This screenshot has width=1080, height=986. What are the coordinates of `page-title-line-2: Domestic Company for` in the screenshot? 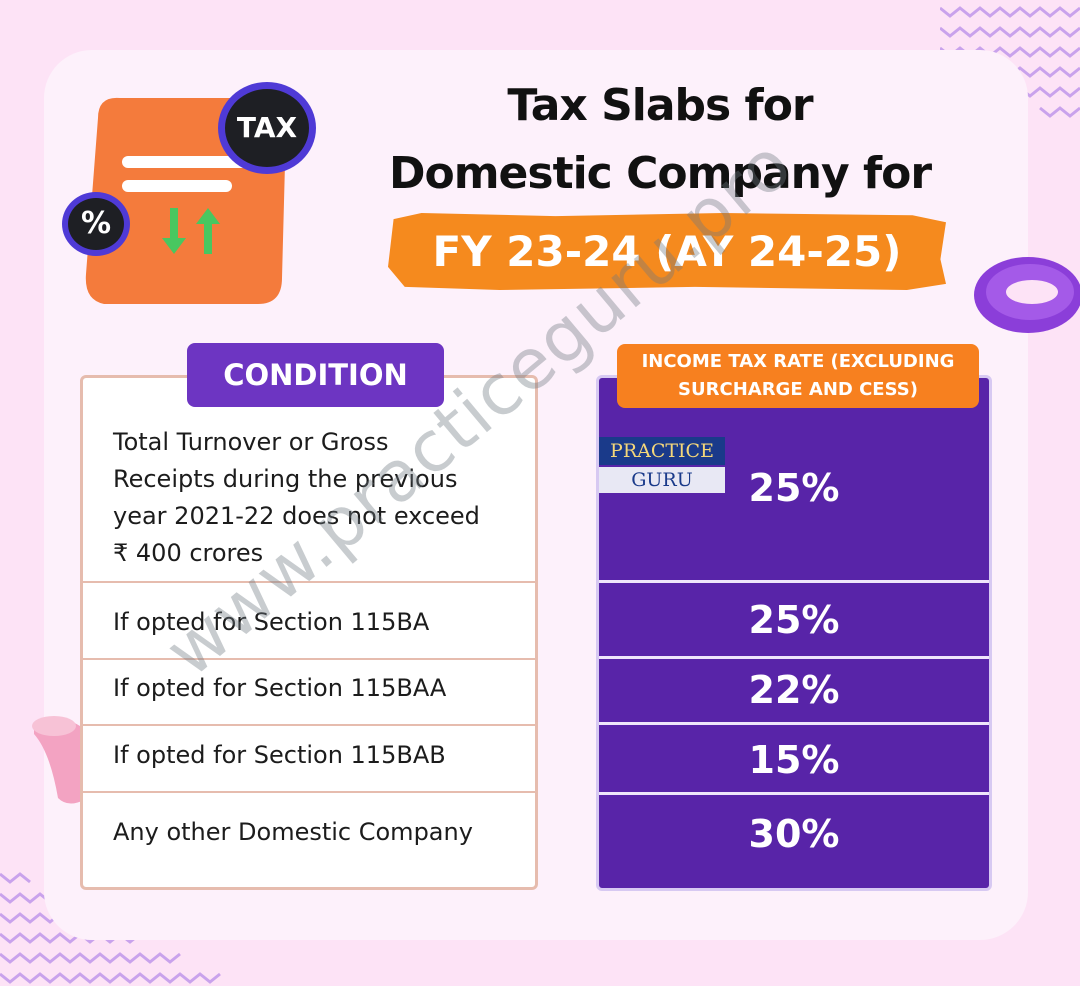 It's located at (660, 173).